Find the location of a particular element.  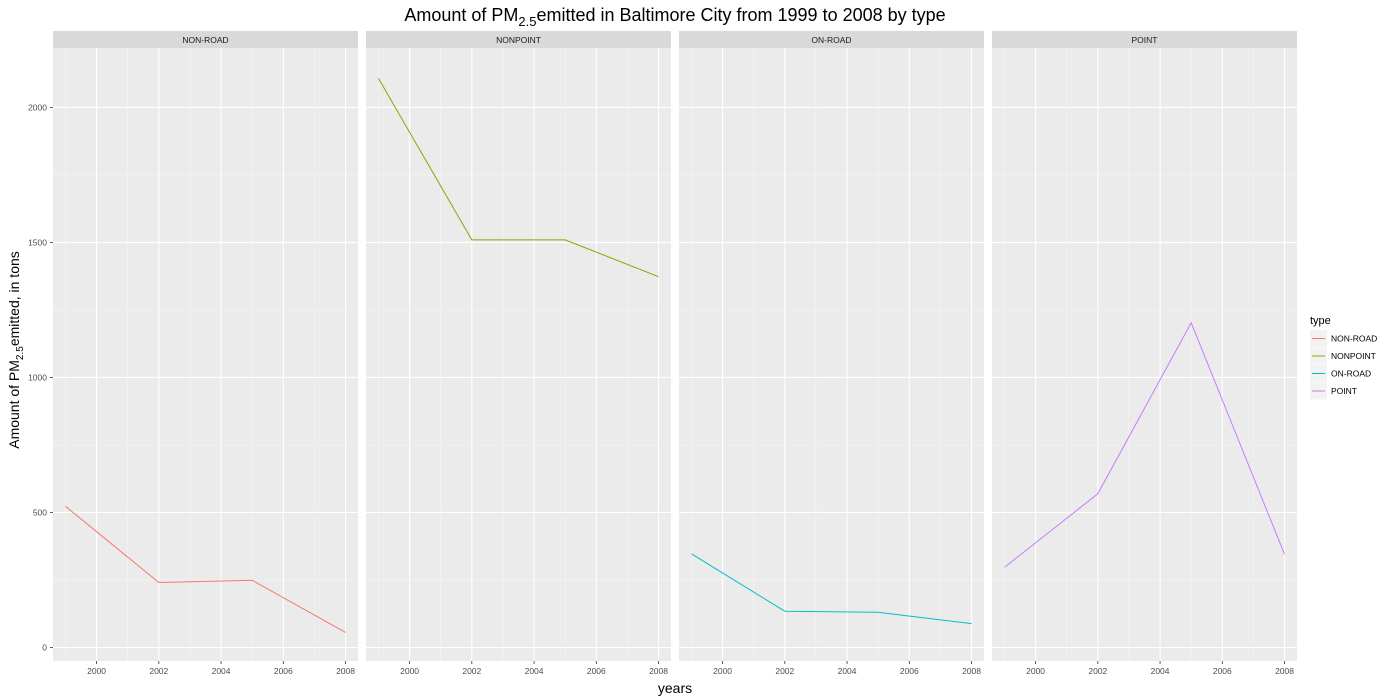

facet-strip-label: NON-ROAD is located at coordinates (205, 40).